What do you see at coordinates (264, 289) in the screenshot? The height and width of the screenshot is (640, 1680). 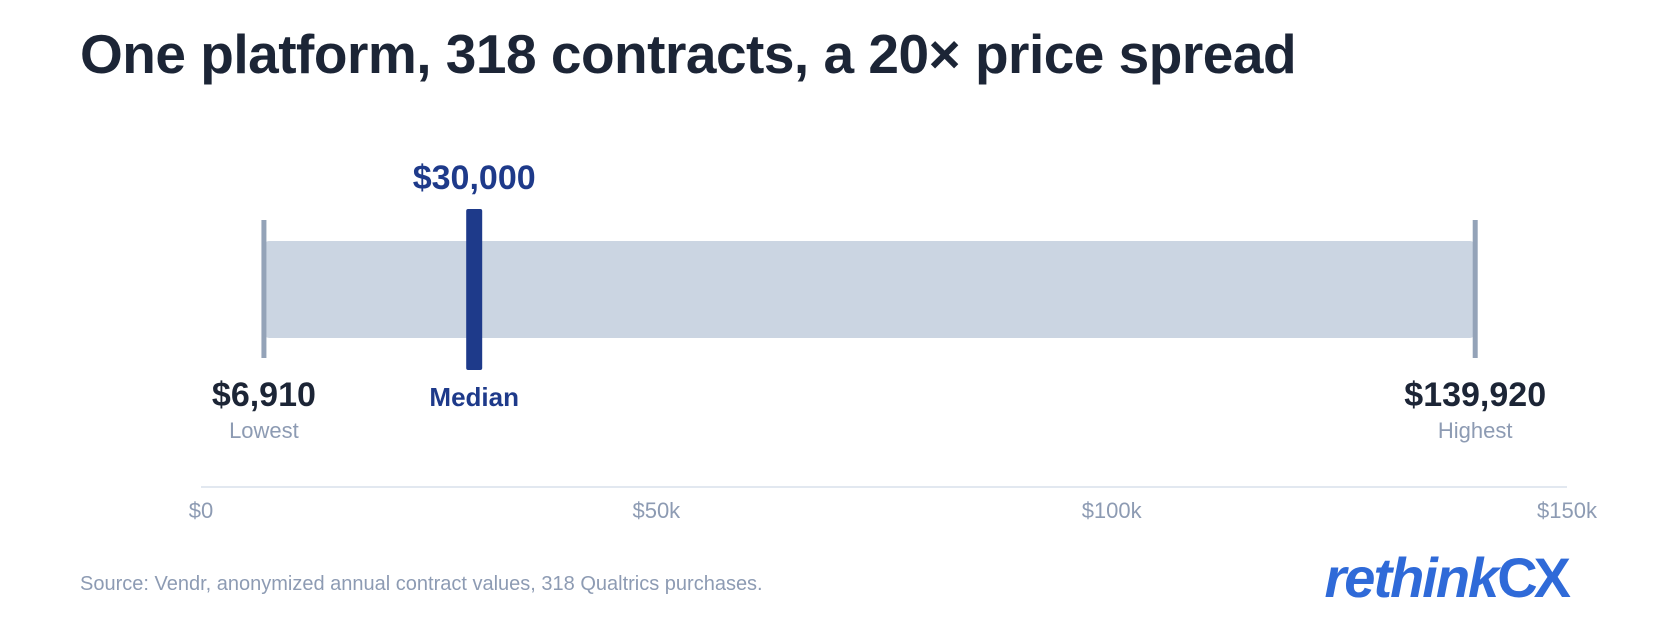 I see `min-cap` at bounding box center [264, 289].